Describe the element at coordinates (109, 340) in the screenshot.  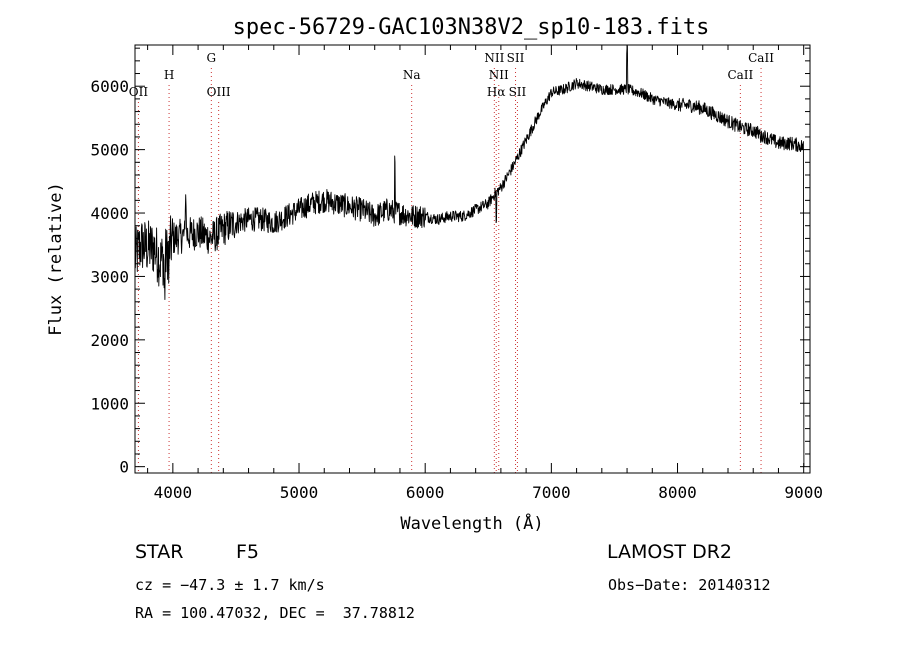
I see `y-tick-label: 2000` at that location.